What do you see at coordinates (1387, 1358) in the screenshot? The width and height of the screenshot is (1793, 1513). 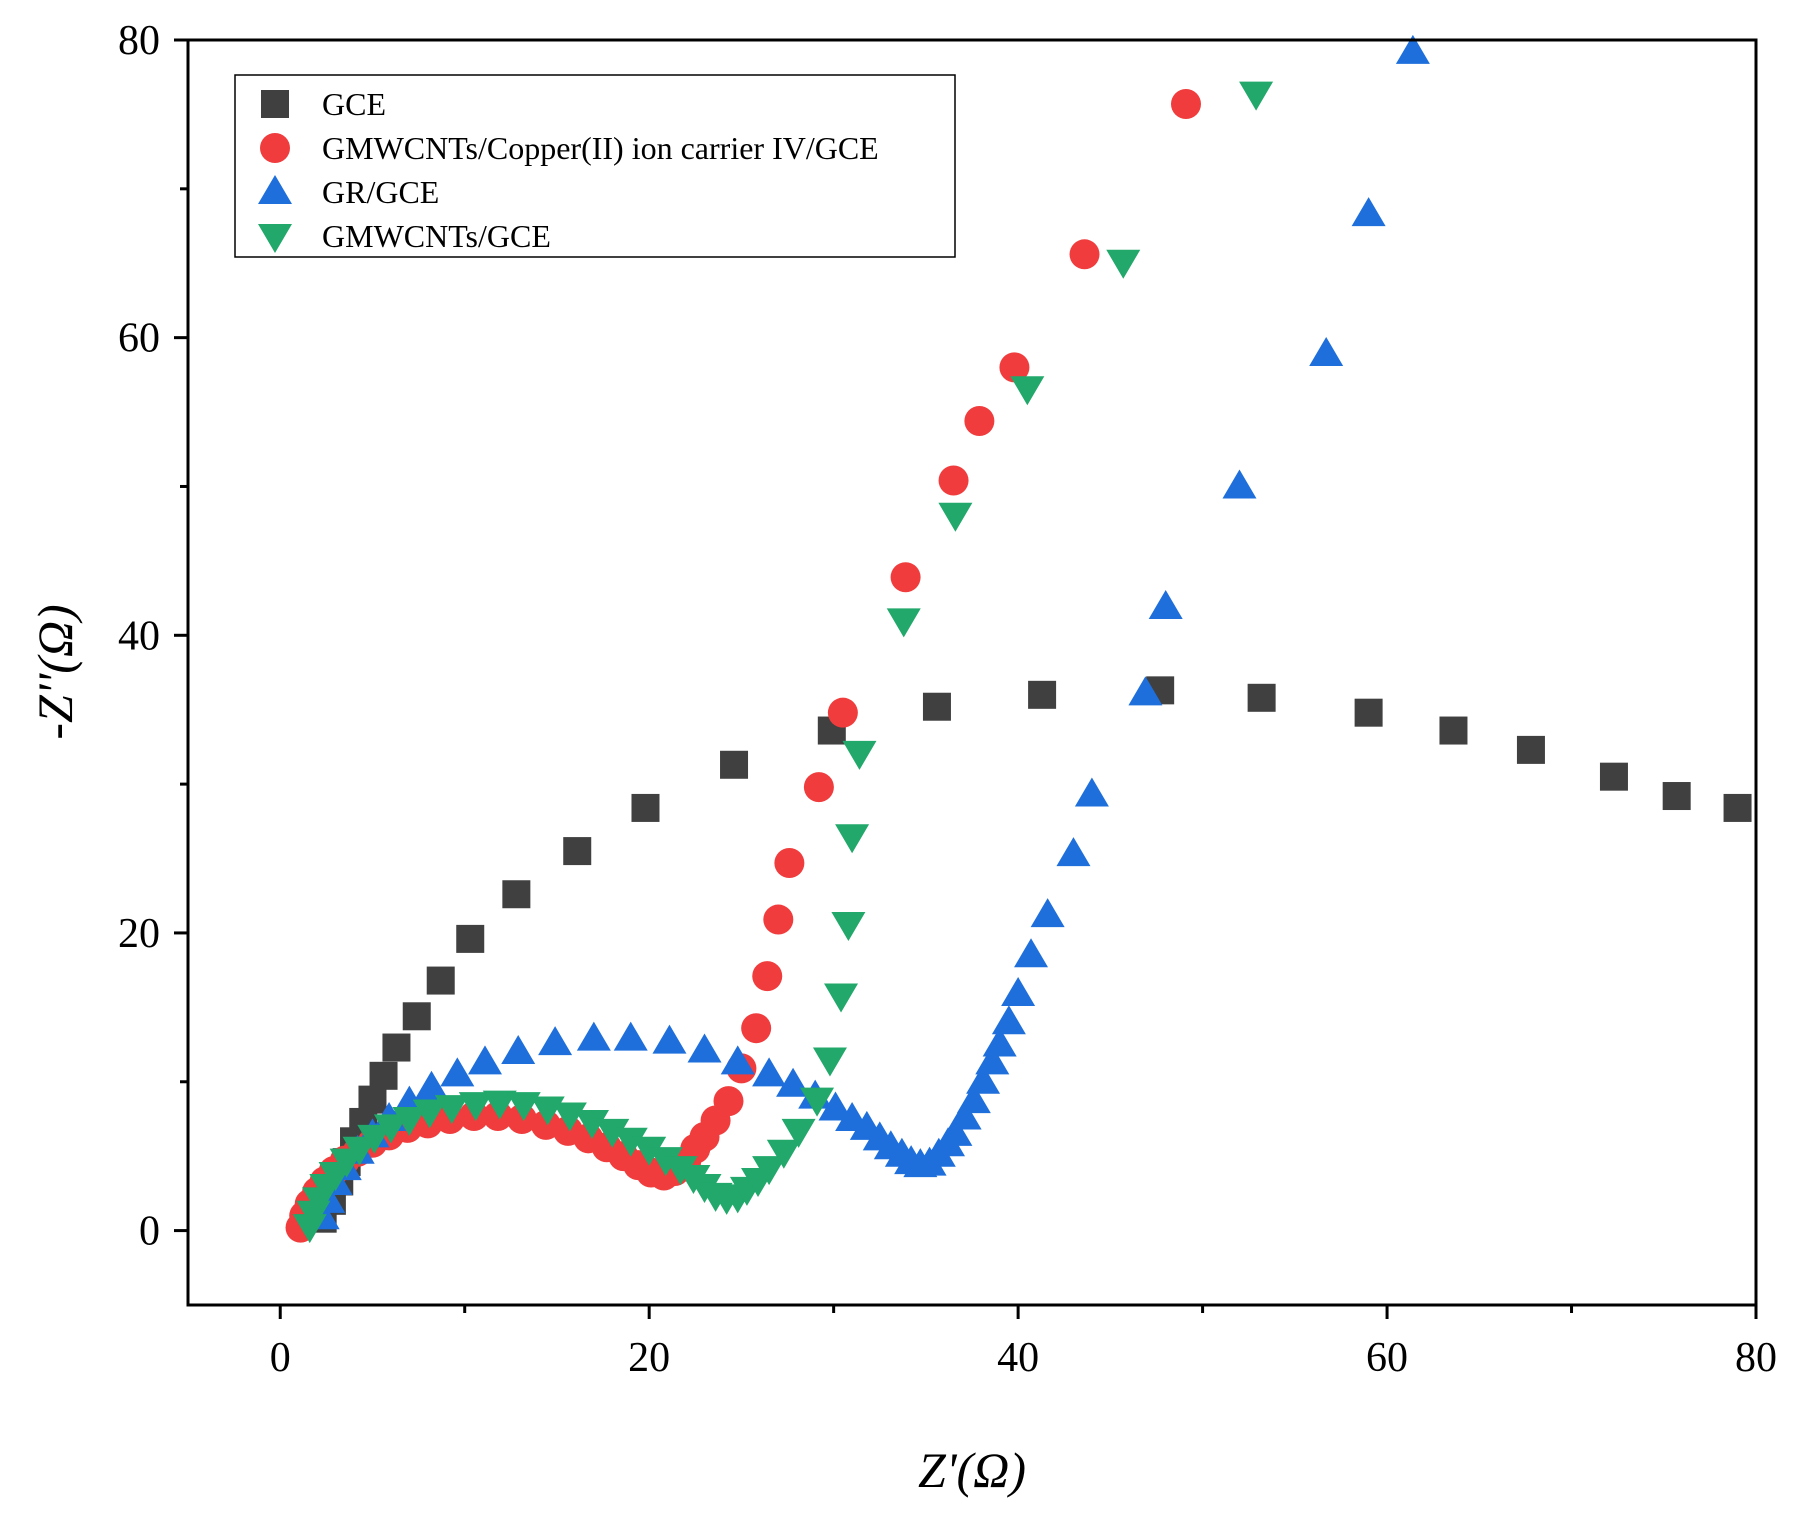 I see `x-tick-label: 60` at bounding box center [1387, 1358].